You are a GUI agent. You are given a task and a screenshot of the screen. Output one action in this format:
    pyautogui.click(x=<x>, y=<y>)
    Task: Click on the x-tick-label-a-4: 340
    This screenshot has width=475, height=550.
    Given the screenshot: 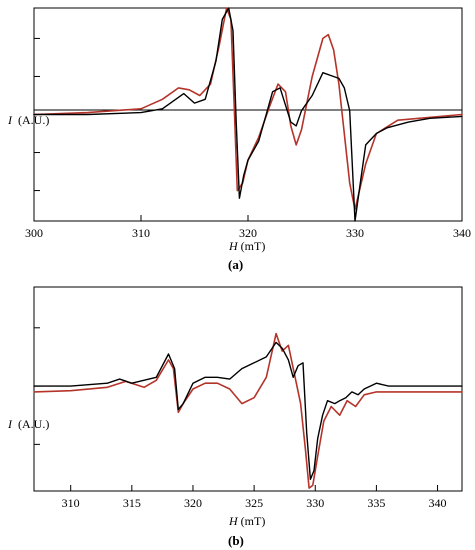 What is the action you would take?
    pyautogui.click(x=462, y=233)
    